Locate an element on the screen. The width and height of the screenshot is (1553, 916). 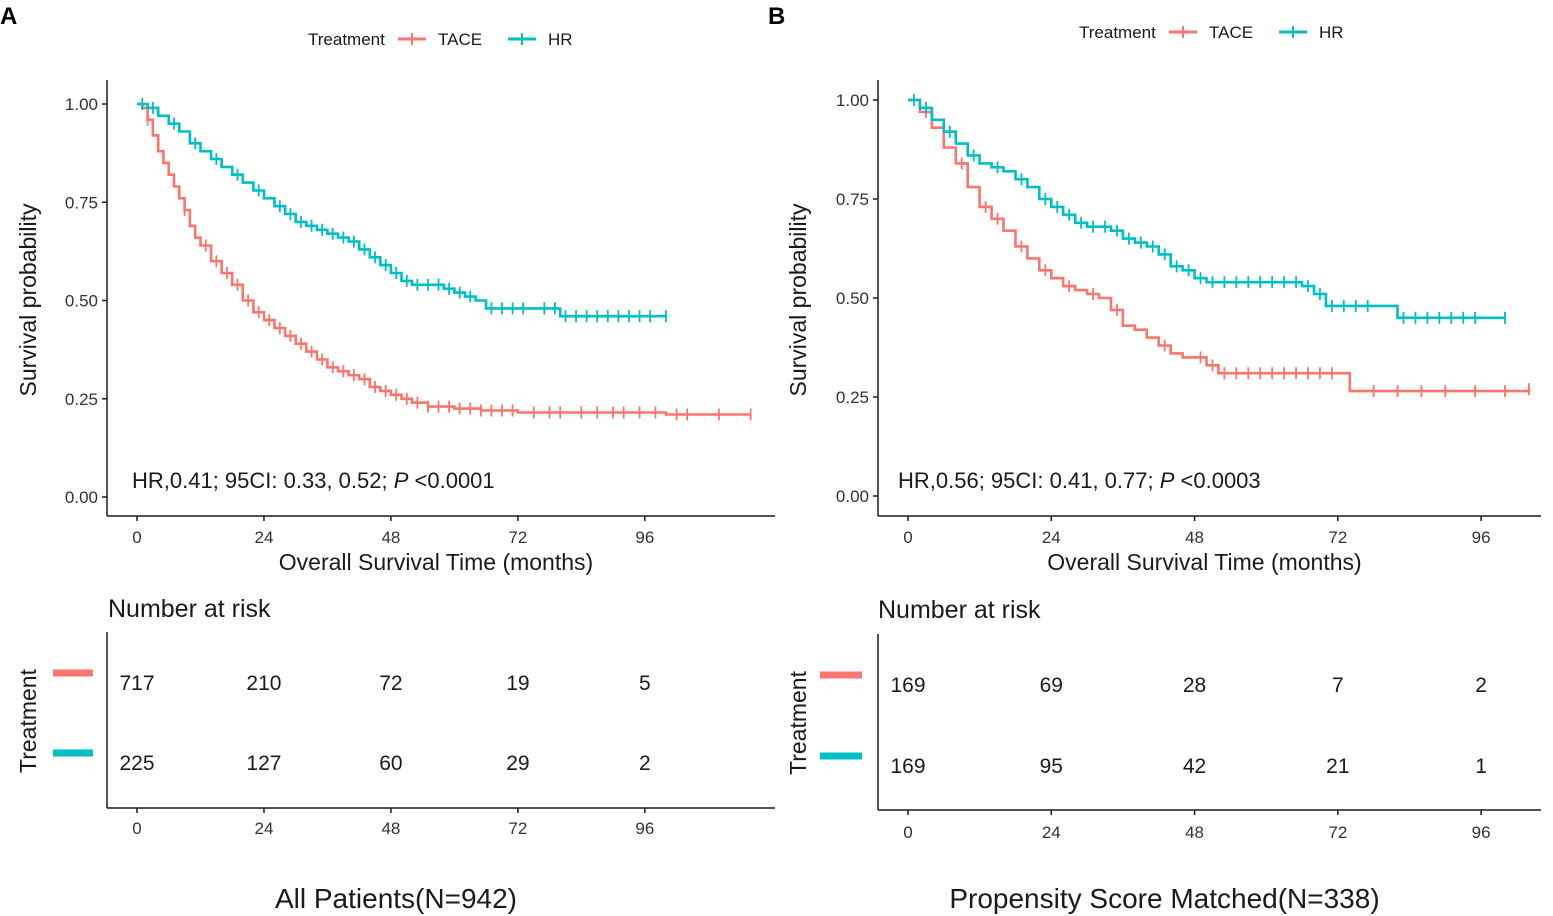
risk-count: 95 is located at coordinates (1051, 766).